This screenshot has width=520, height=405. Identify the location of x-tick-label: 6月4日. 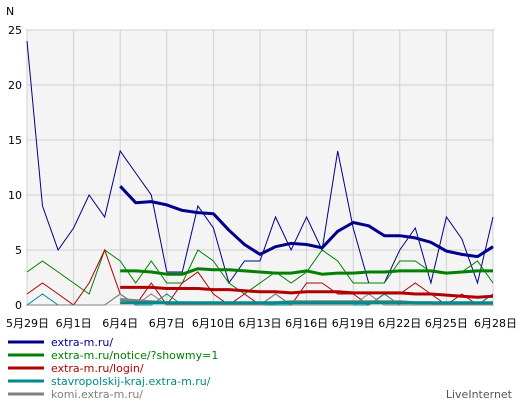
(120, 323).